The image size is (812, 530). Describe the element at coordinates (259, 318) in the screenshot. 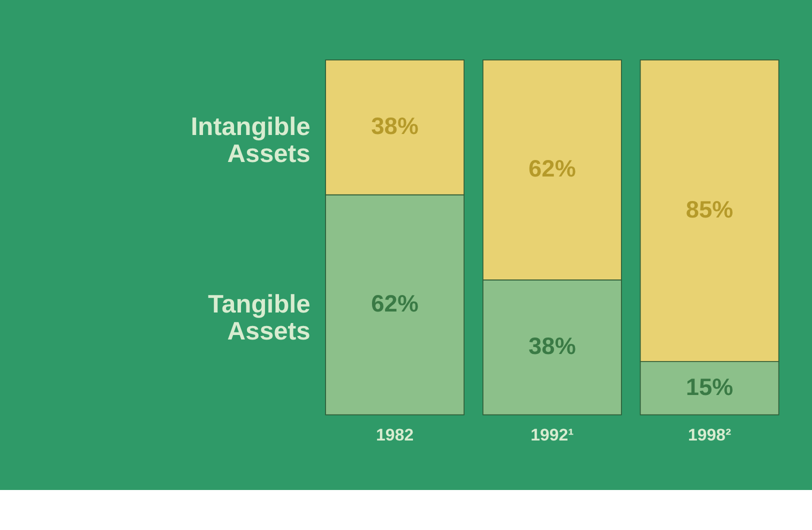

I see `series-label: Tangible Assets` at that location.